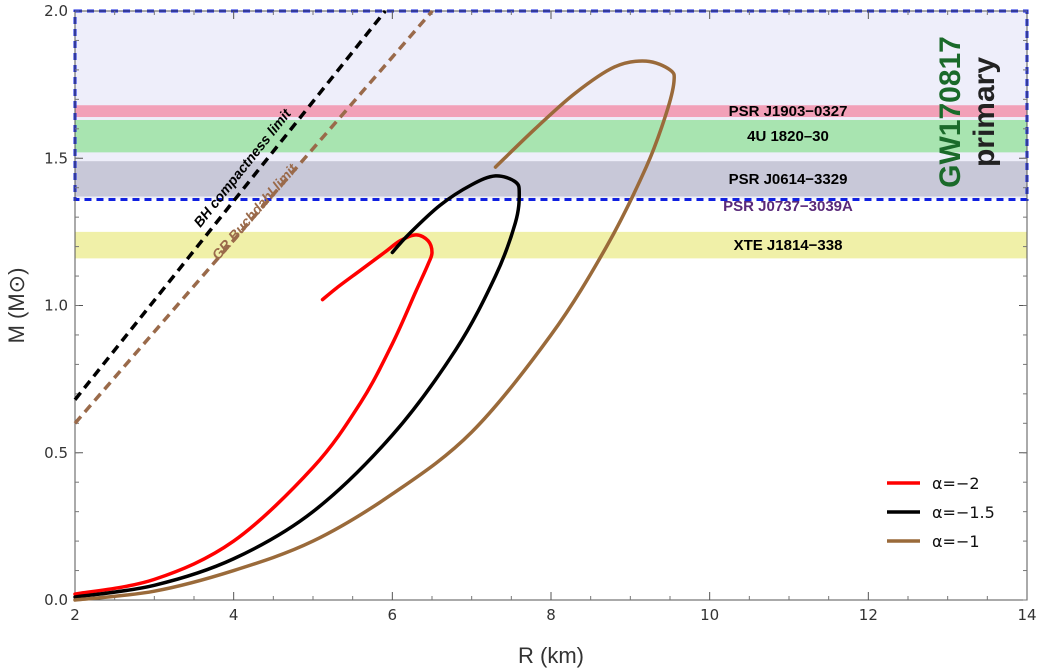  What do you see at coordinates (56, 600) in the screenshot?
I see `y-tick-label: 0.0` at bounding box center [56, 600].